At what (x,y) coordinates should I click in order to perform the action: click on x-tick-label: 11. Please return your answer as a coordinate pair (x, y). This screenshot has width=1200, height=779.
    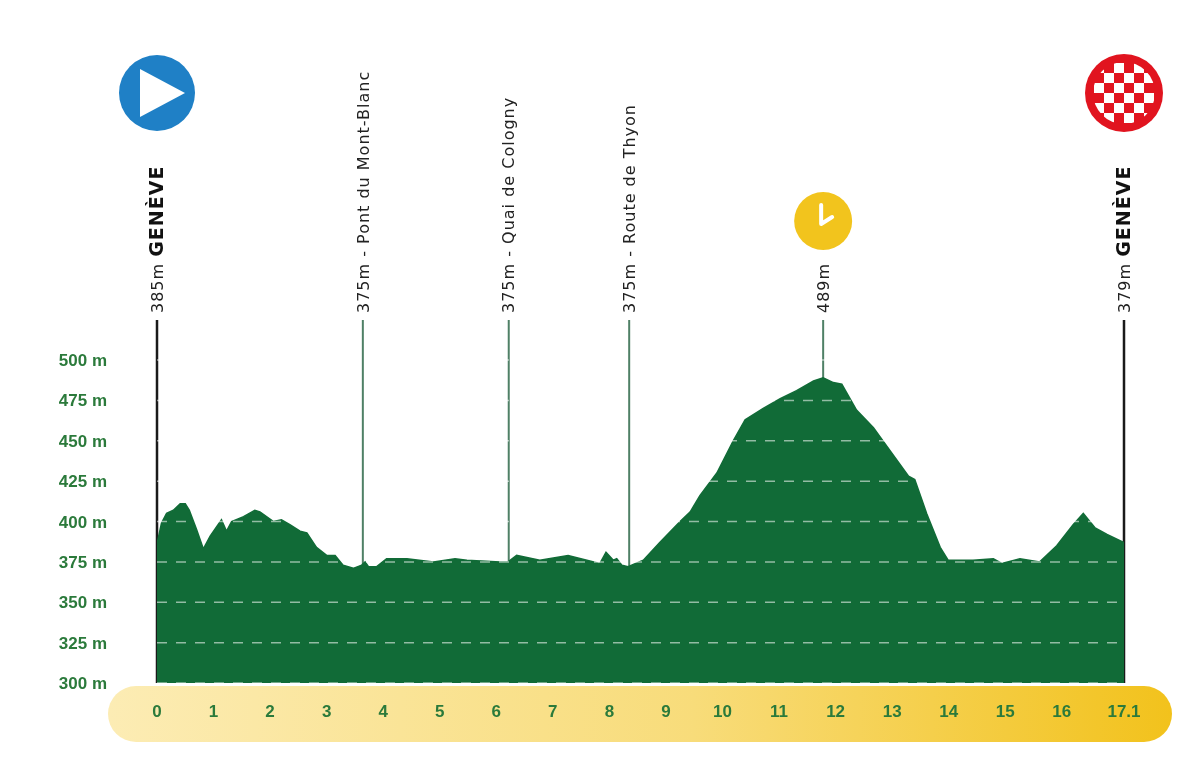
    Looking at the image, I should click on (779, 712).